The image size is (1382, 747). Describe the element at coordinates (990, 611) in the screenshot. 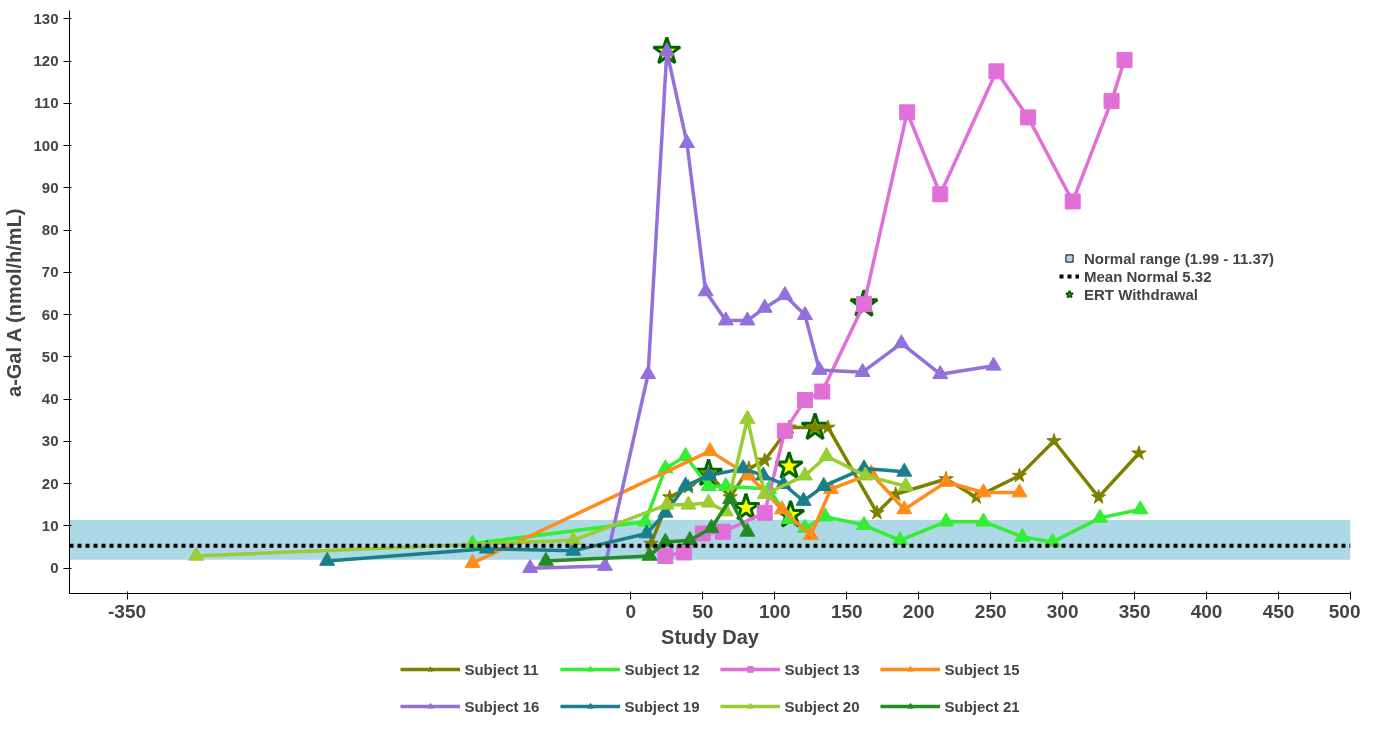

I see `x-tick-label: 250` at that location.